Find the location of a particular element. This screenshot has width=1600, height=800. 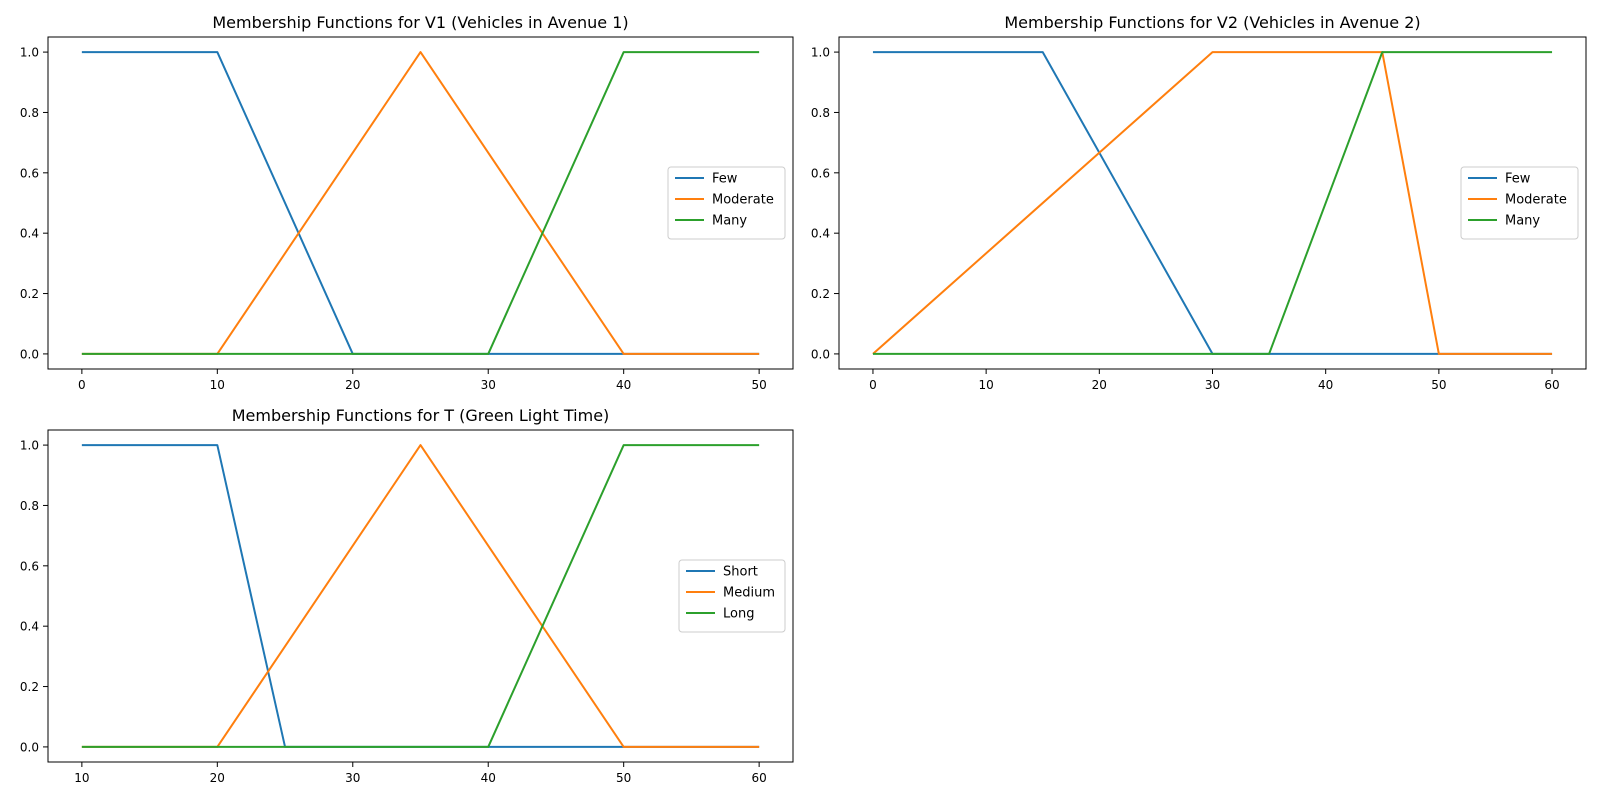

legend-label-long: Long is located at coordinates (738, 614).